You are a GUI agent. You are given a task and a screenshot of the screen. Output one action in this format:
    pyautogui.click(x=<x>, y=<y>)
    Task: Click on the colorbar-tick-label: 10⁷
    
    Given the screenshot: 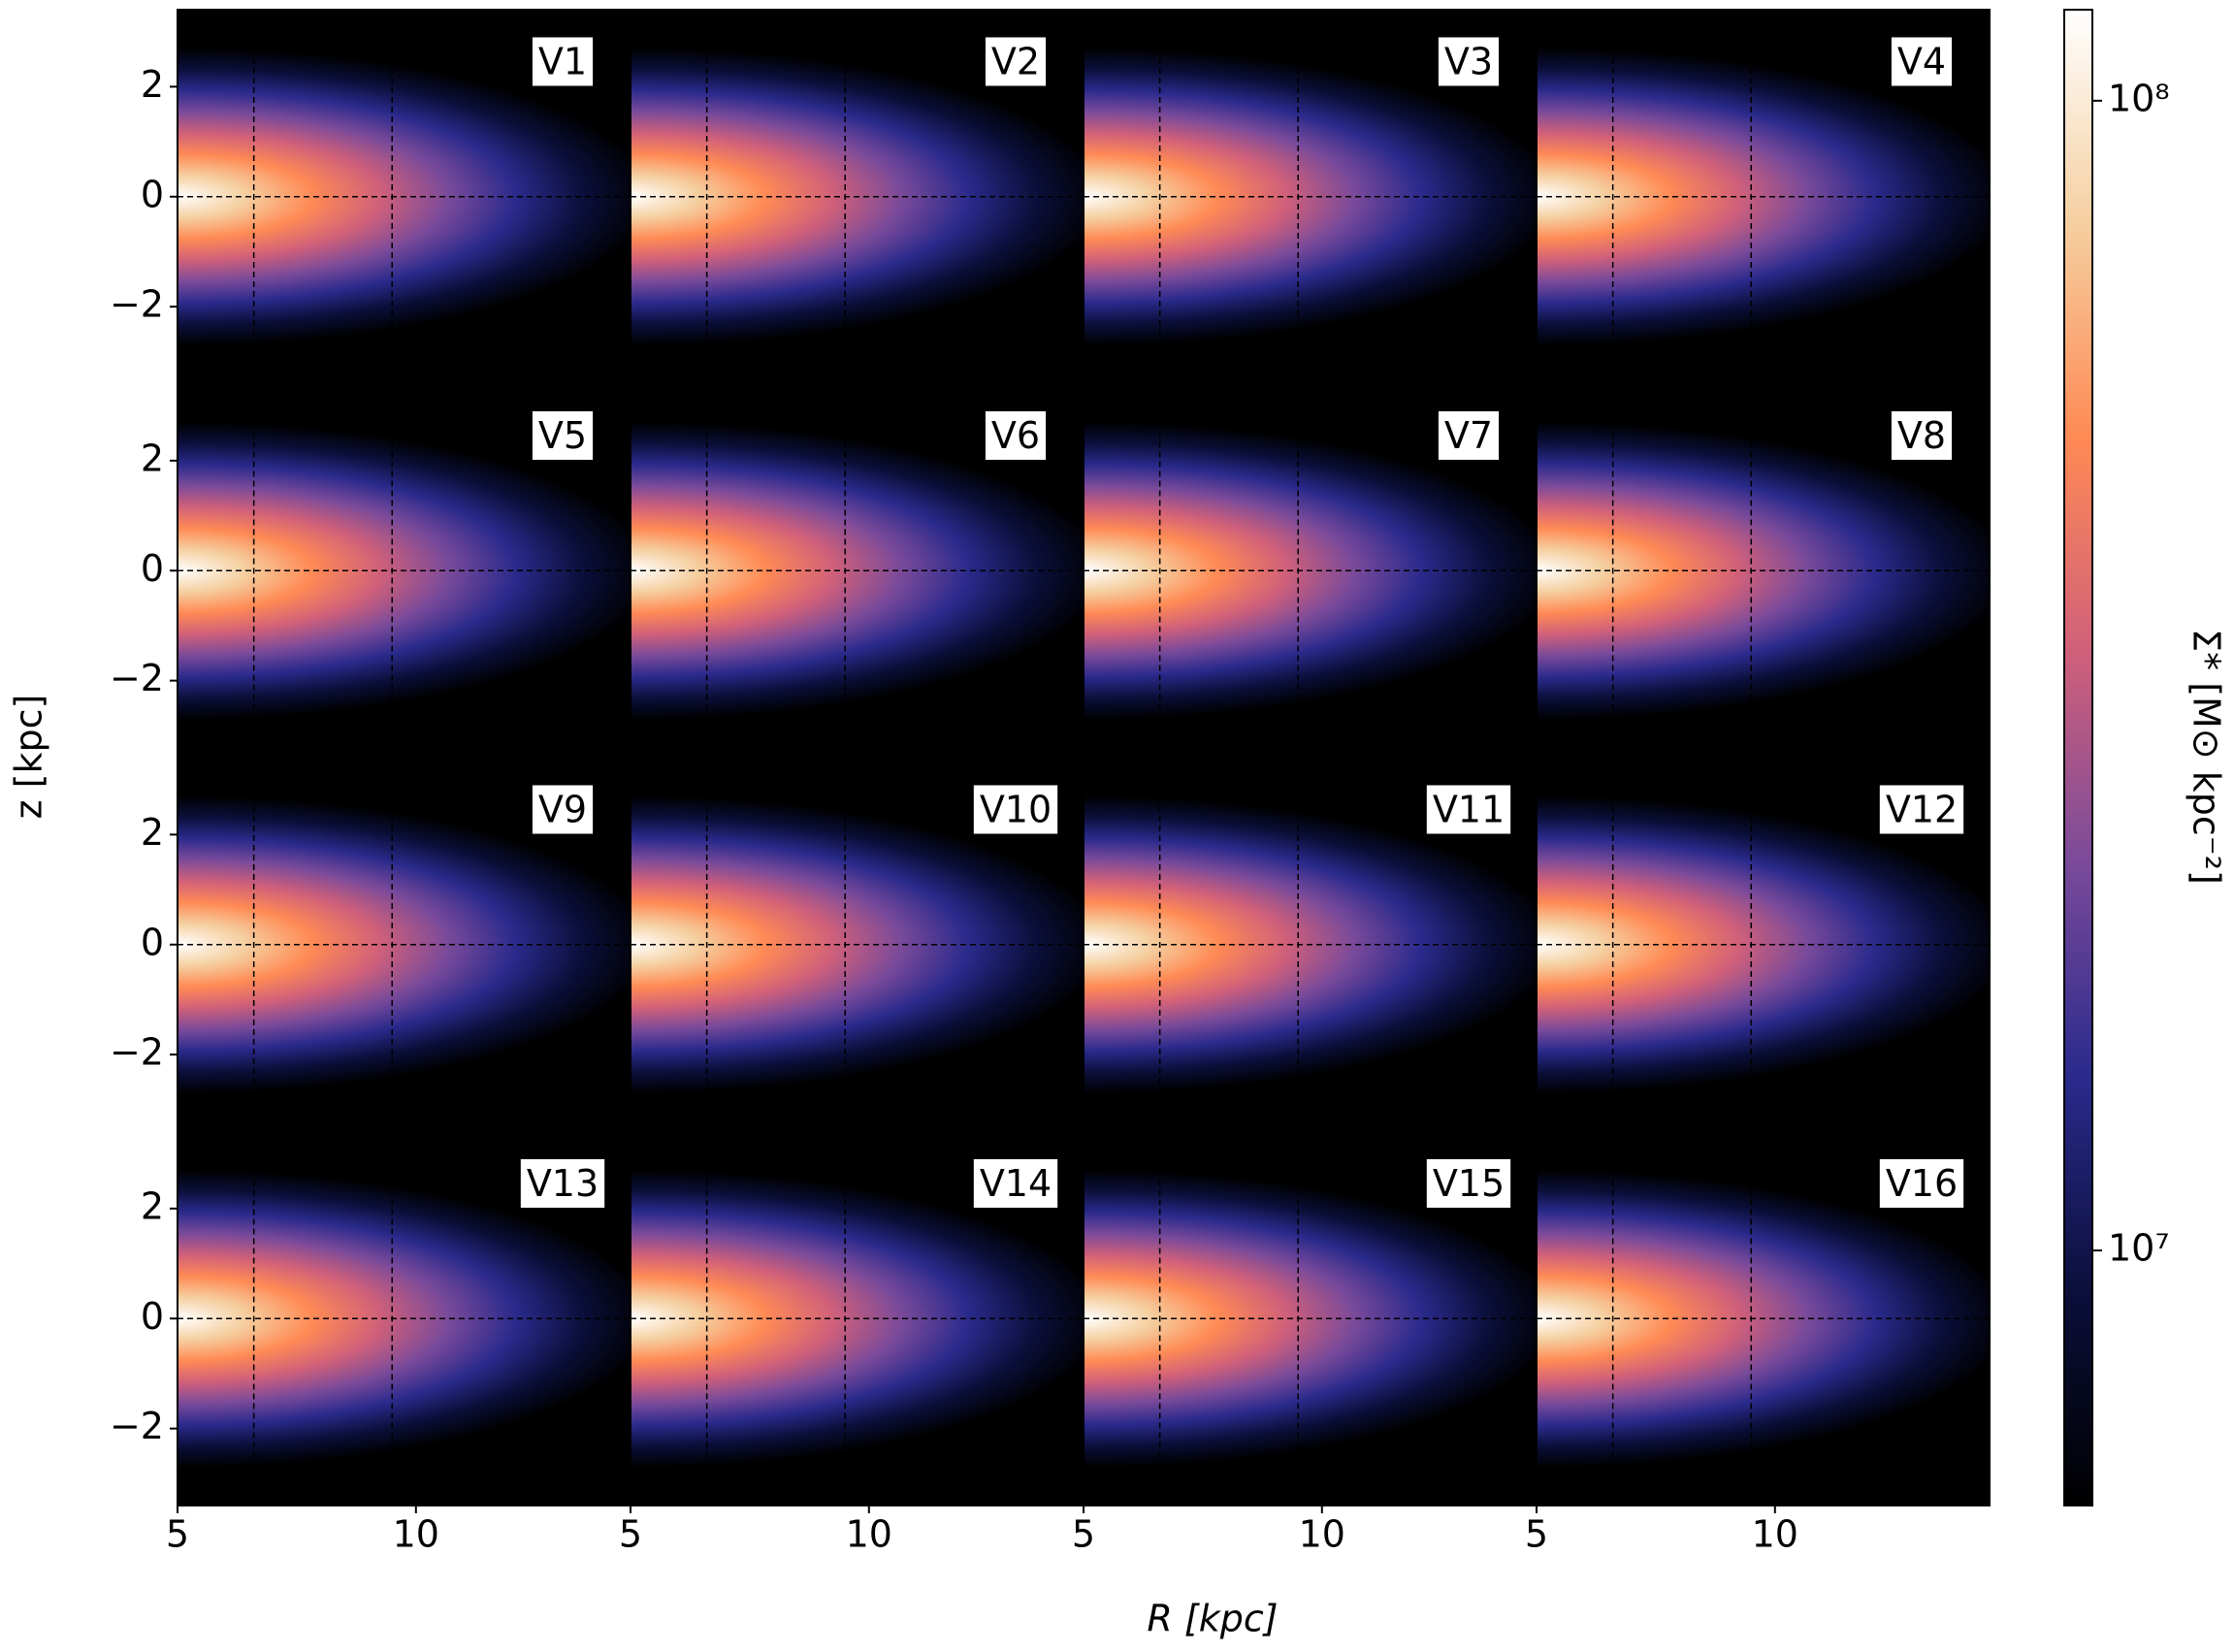 What is the action you would take?
    pyautogui.click(x=2139, y=1248)
    